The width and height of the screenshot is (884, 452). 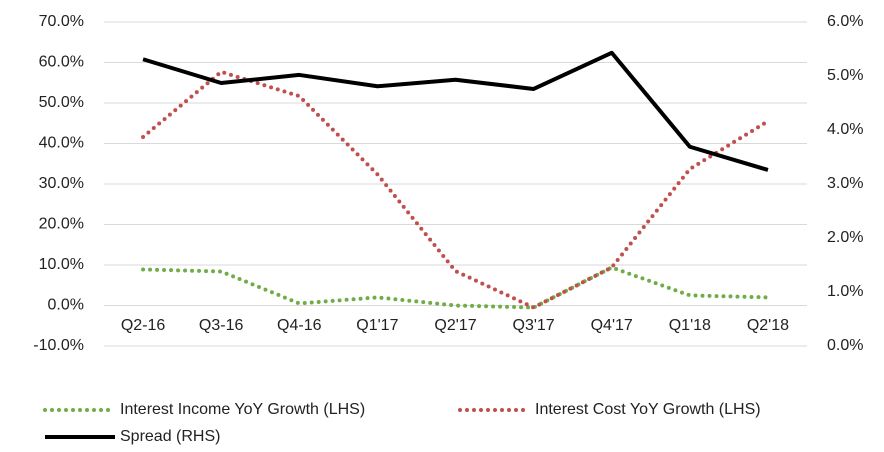 I want to click on x-tick-label: Q1'17, so click(x=377, y=325).